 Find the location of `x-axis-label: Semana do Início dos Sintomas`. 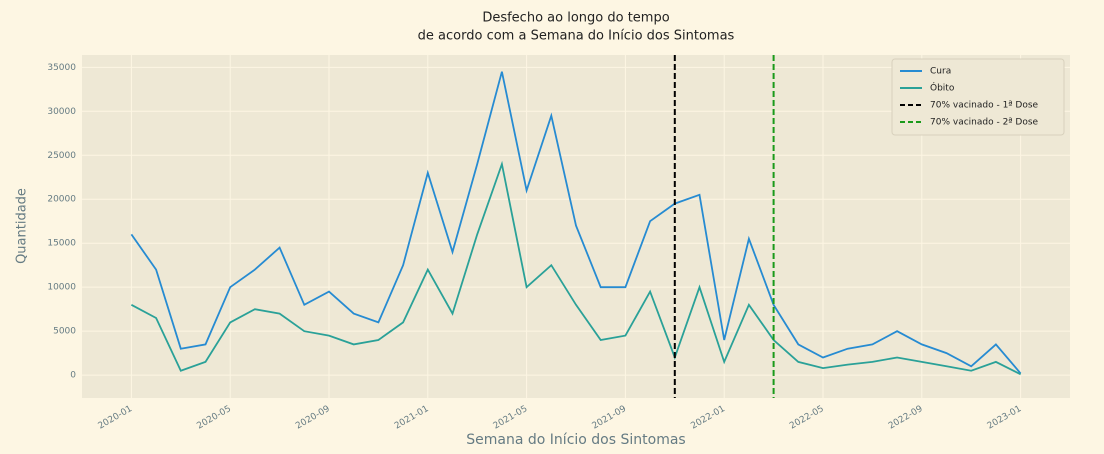

x-axis-label: Semana do Início dos Sintomas is located at coordinates (575, 440).